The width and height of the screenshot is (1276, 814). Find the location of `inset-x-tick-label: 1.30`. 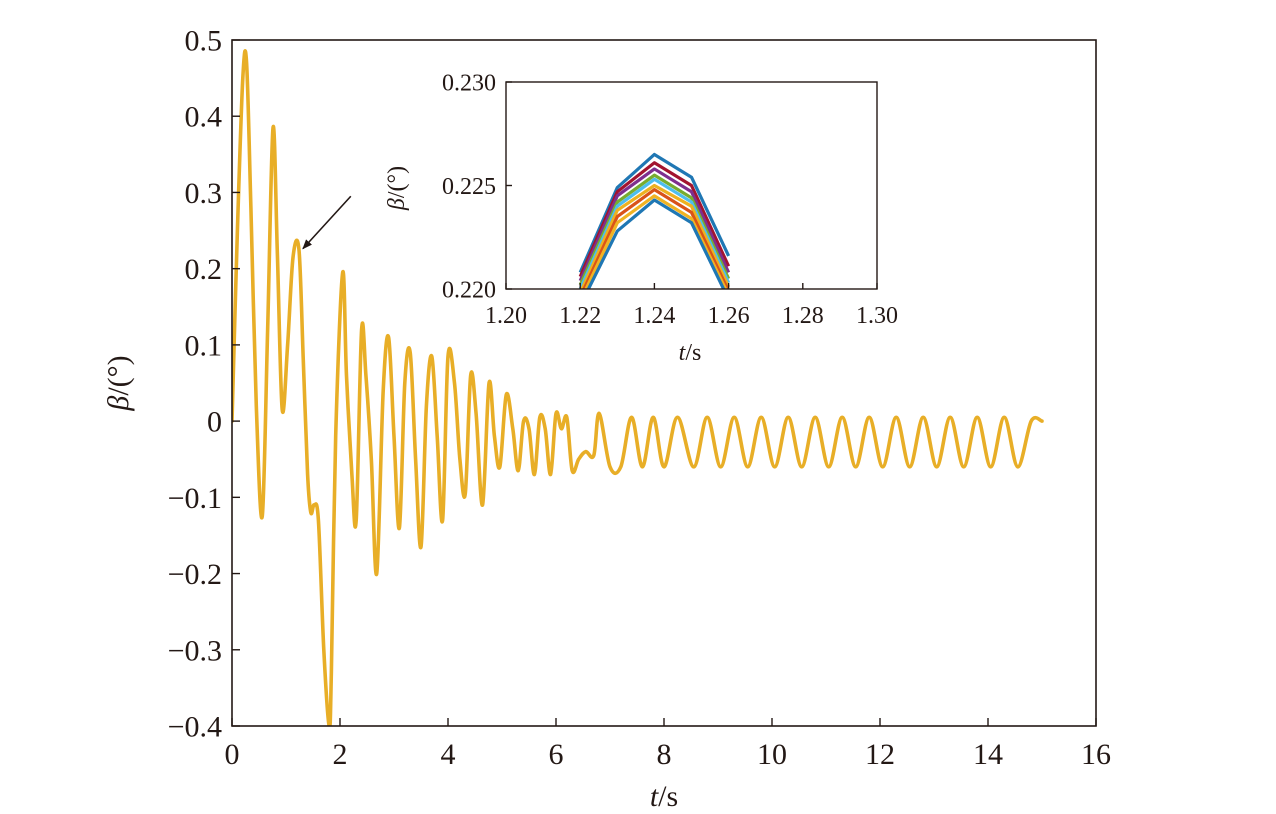

inset-x-tick-label: 1.30 is located at coordinates (877, 316).